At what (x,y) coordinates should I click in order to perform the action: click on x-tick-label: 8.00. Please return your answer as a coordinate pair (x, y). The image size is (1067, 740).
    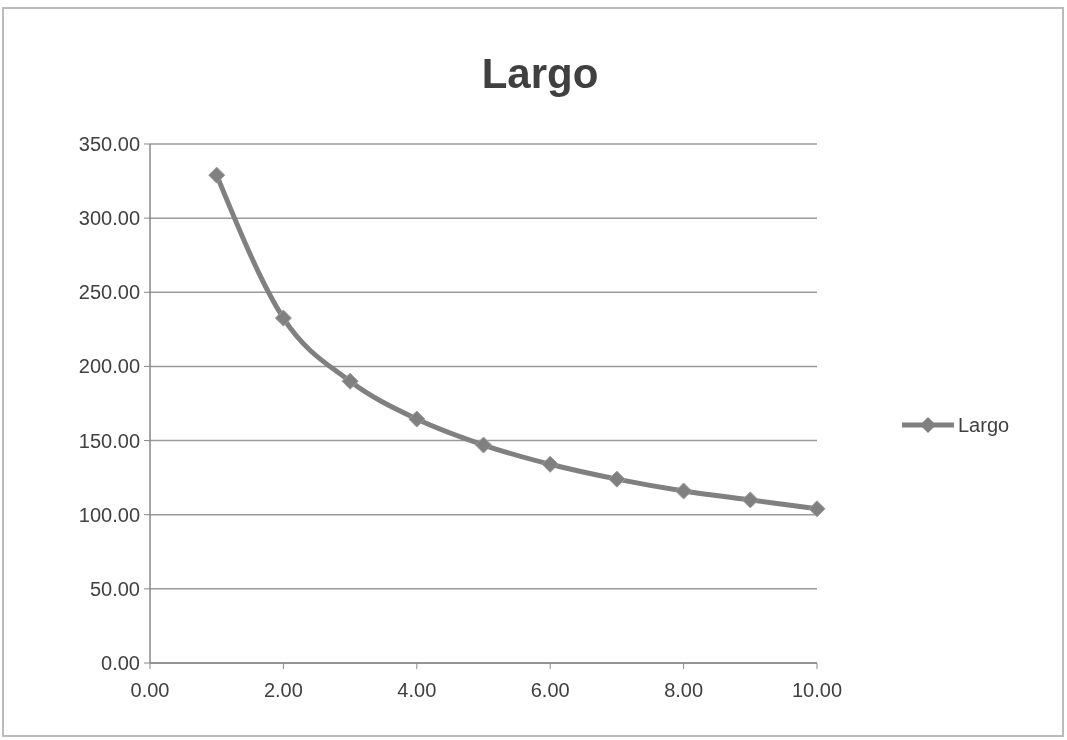
    Looking at the image, I should click on (684, 690).